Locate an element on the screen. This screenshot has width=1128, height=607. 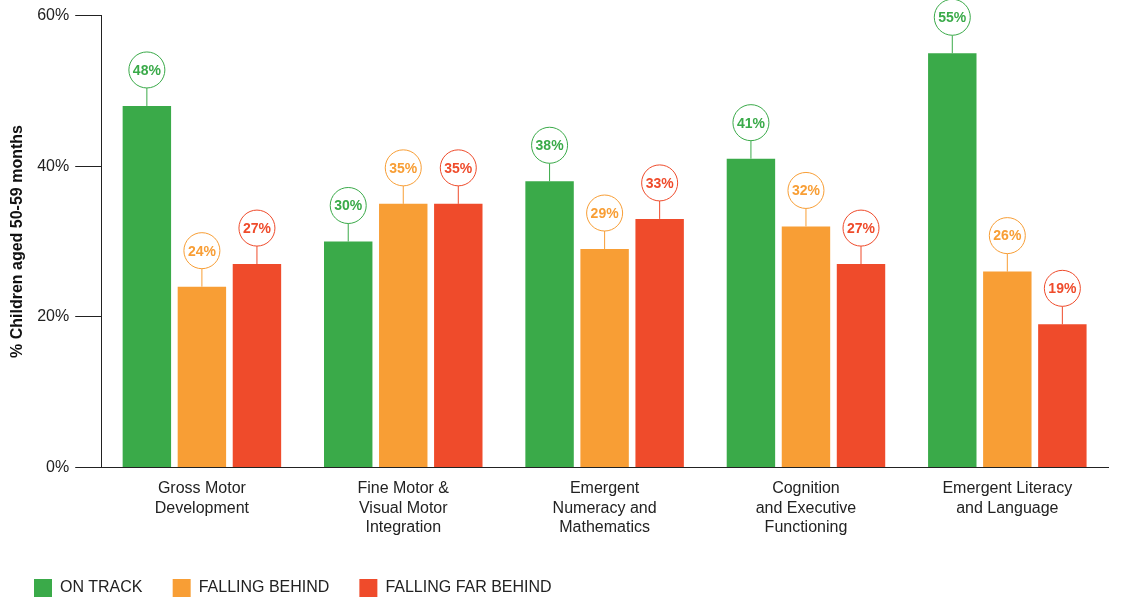
data-label: 41% is located at coordinates (751, 122).